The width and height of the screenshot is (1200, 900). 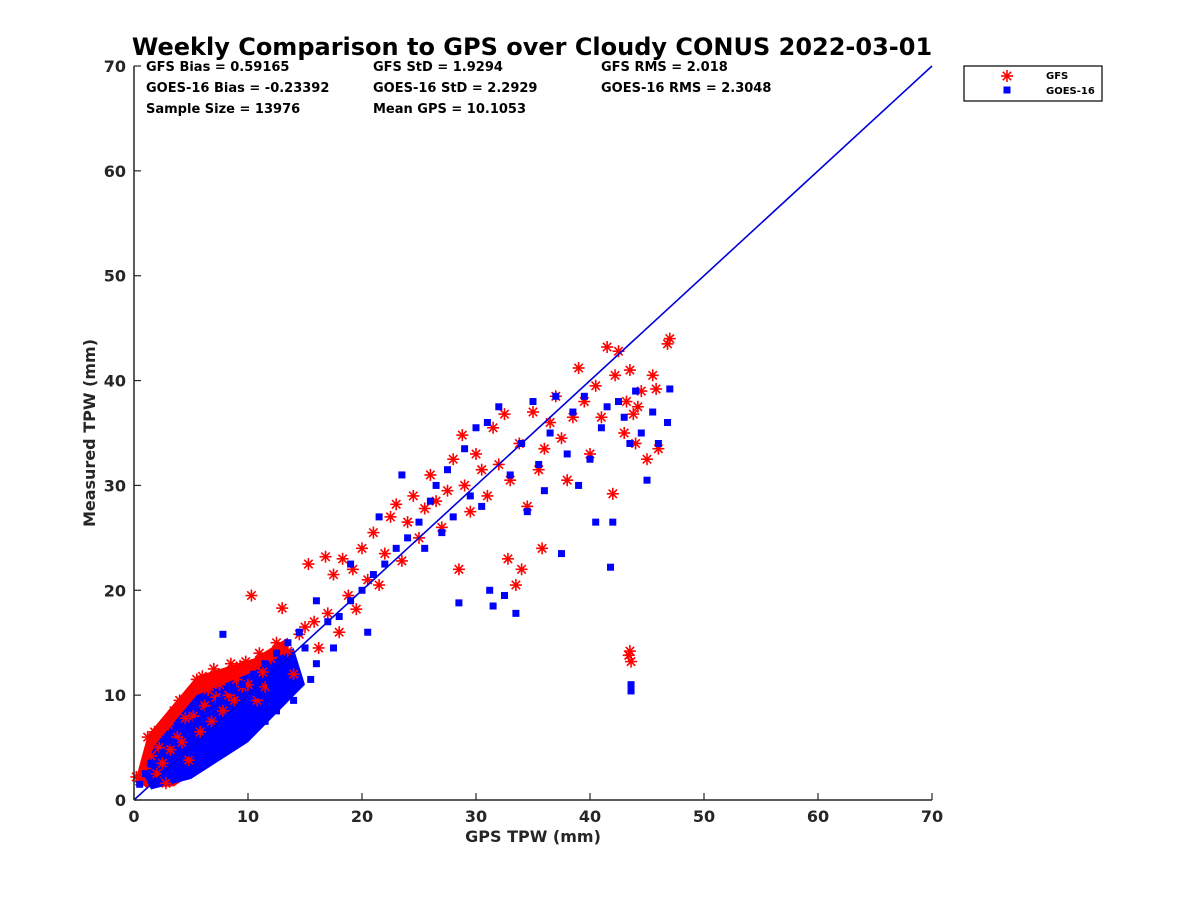 What do you see at coordinates (449, 109) in the screenshot?
I see `stat-mean-gps: Mean GPS = 10.1053` at bounding box center [449, 109].